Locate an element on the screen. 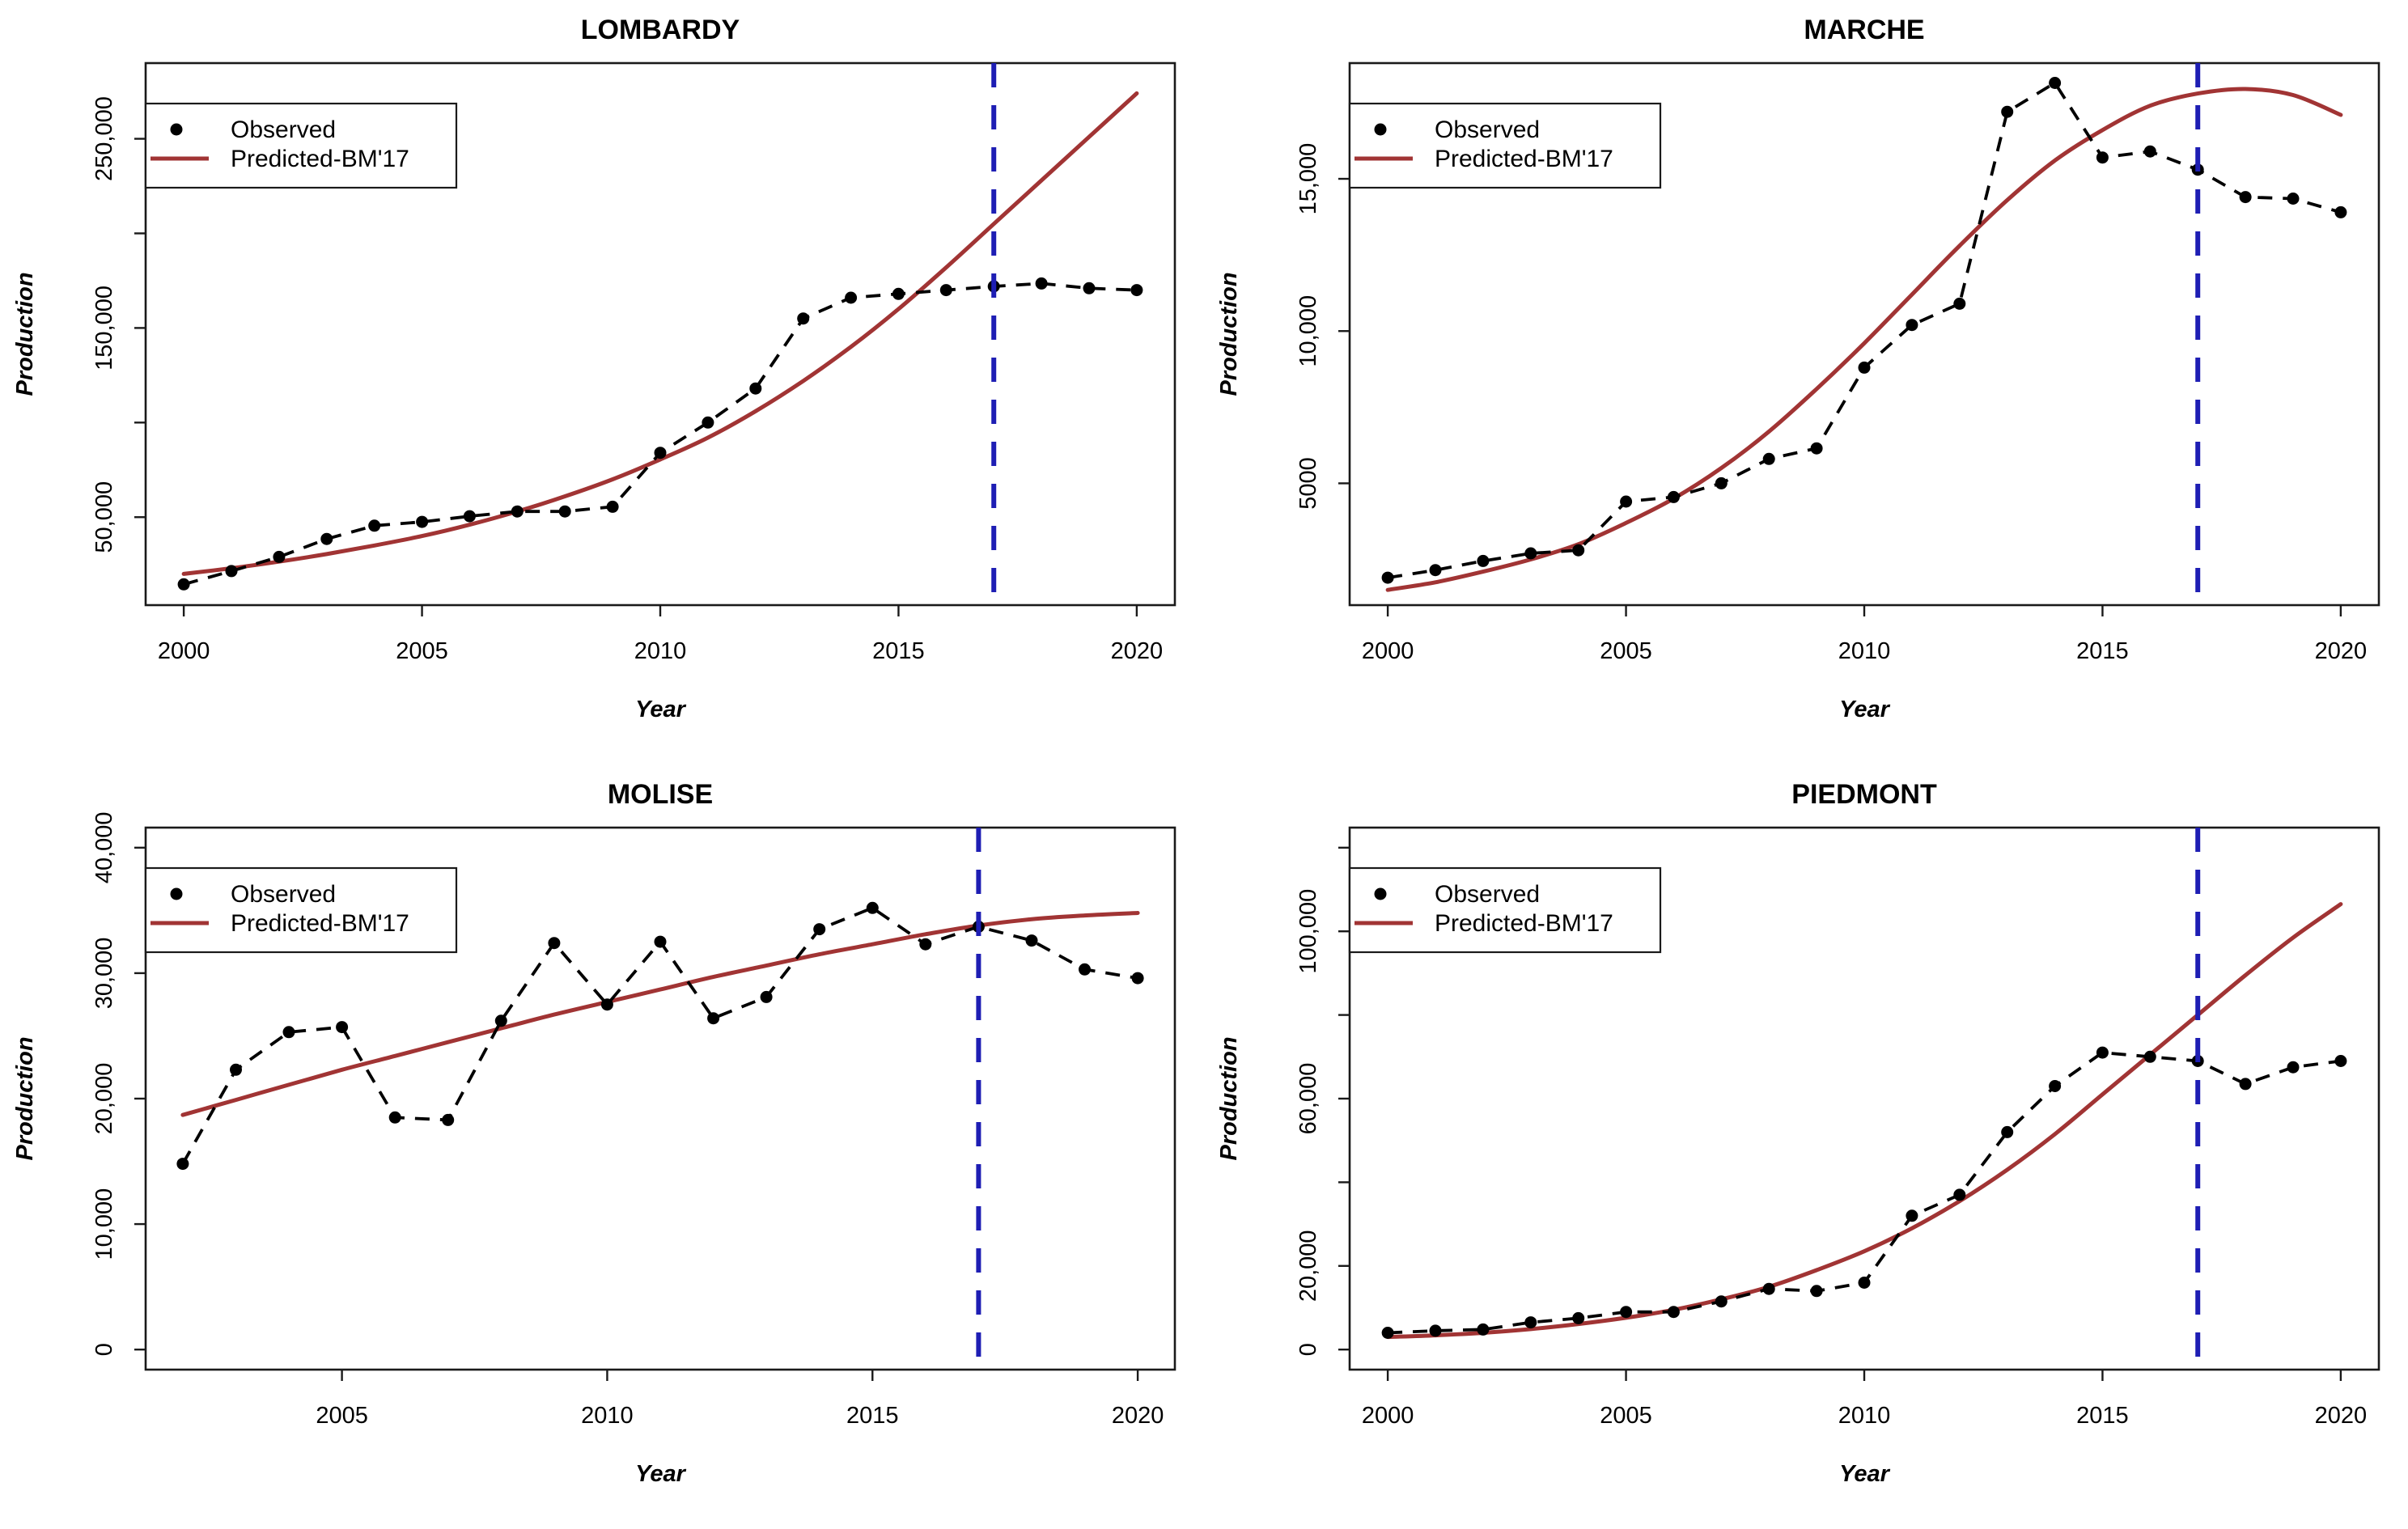 The image size is (2408, 1529). y-tick-label: 20,000 is located at coordinates (104, 1099).